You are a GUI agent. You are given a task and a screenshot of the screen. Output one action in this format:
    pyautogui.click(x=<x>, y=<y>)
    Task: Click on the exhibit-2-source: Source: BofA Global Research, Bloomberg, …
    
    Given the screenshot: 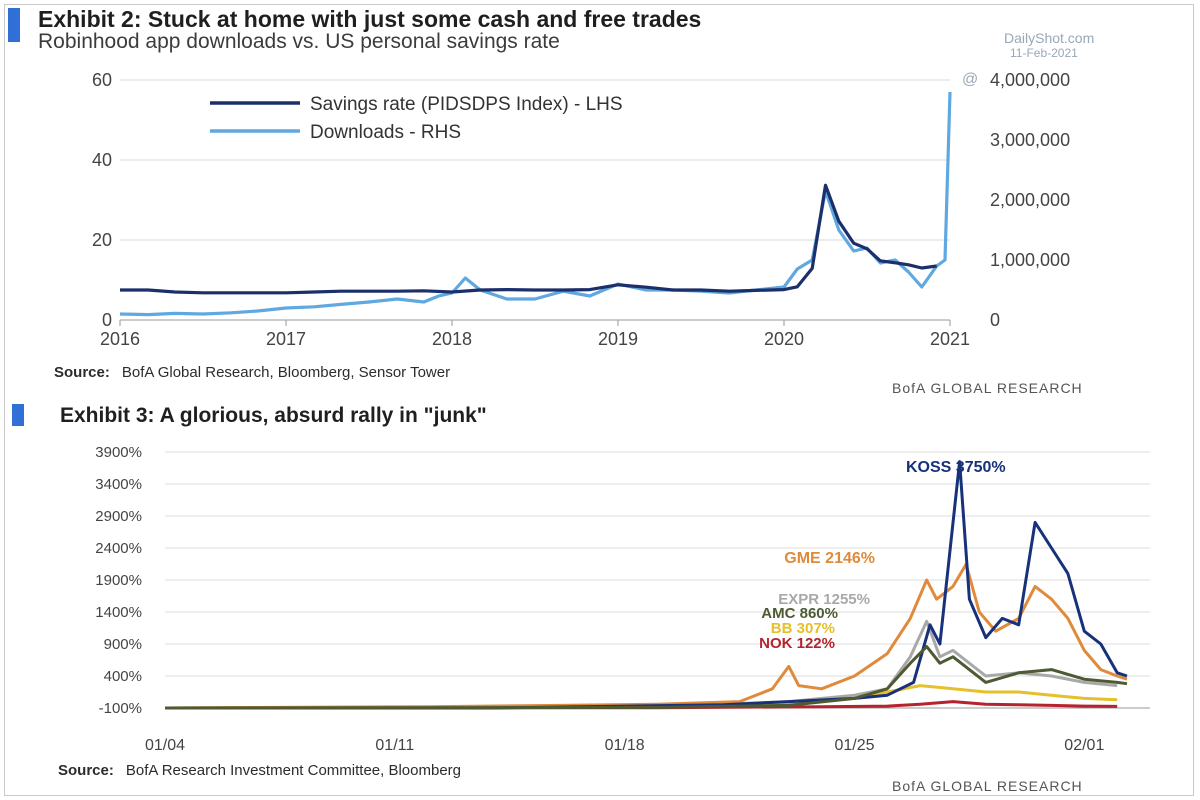 What is the action you would take?
    pyautogui.click(x=252, y=372)
    